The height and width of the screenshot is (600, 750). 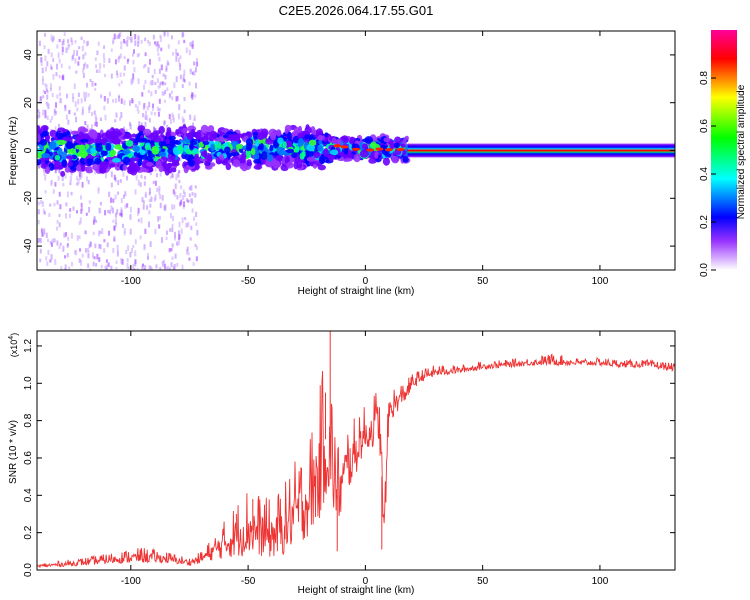 I want to click on heatmap-peak, so click(x=370, y=150).